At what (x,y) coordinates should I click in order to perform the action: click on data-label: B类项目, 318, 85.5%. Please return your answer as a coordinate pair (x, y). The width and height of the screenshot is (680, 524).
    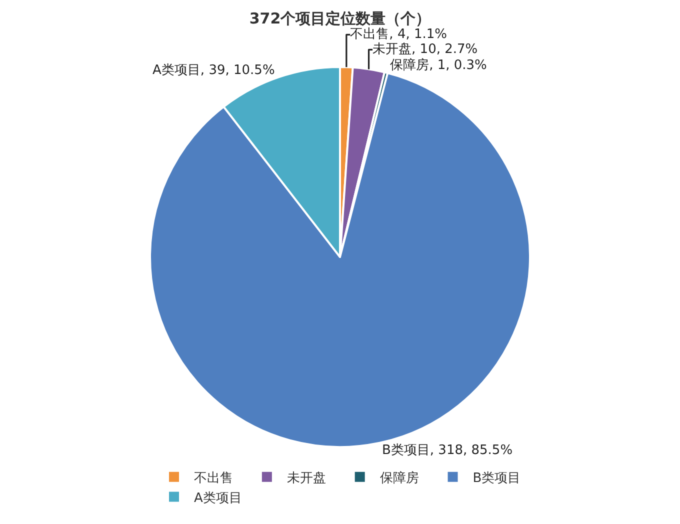
    Looking at the image, I should click on (447, 450).